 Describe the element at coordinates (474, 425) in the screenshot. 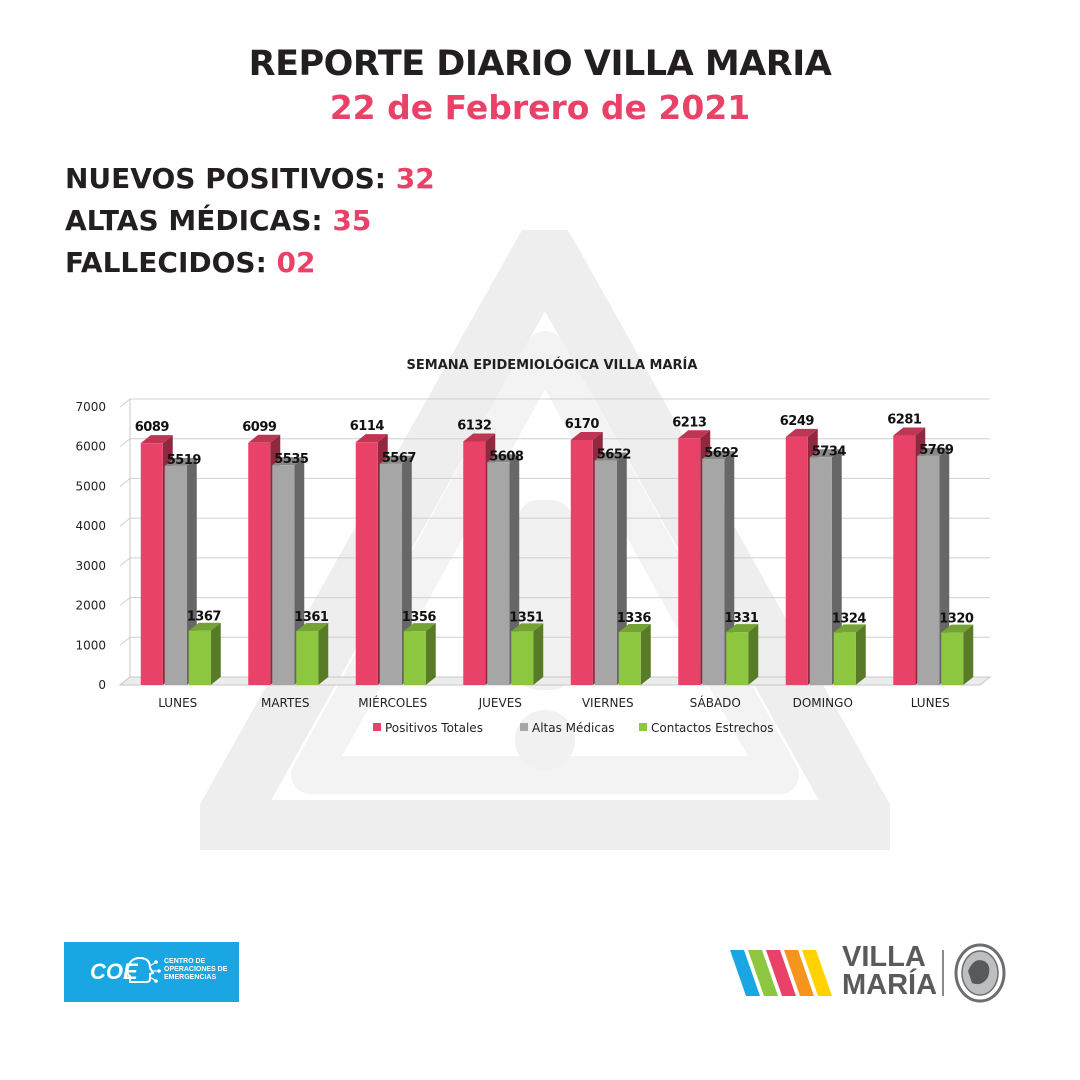

I see `data-label: 6132` at that location.